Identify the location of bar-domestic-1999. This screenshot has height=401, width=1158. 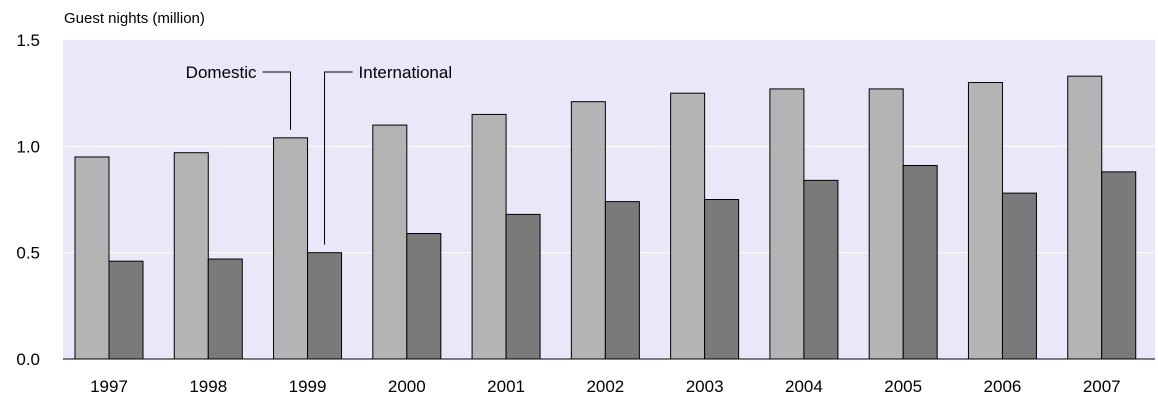
(291, 248).